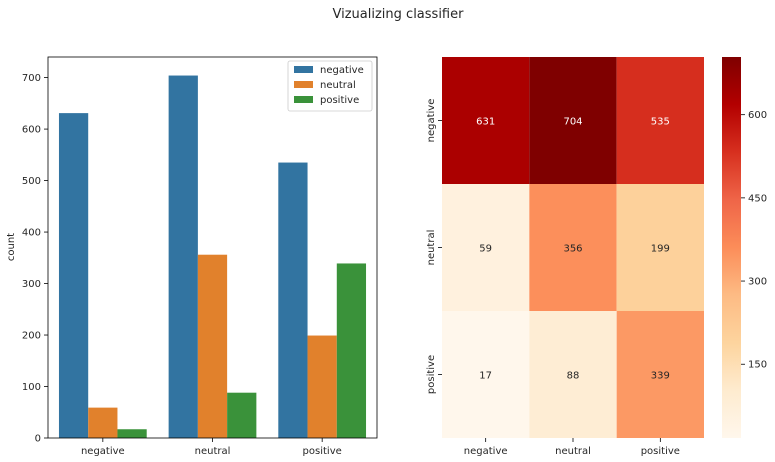  I want to click on colorbar-tick-label: 600, so click(757, 115).